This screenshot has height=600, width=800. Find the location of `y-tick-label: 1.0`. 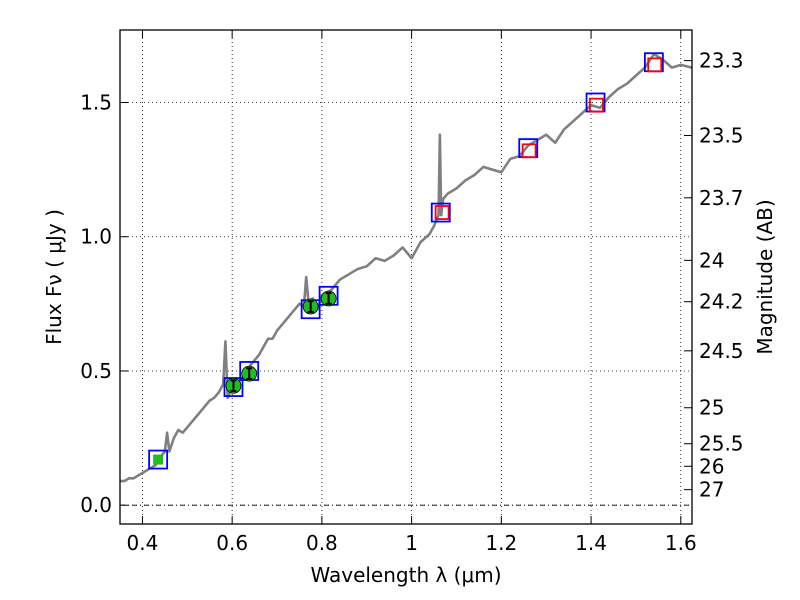

y-tick-label: 1.0 is located at coordinates (96, 237).